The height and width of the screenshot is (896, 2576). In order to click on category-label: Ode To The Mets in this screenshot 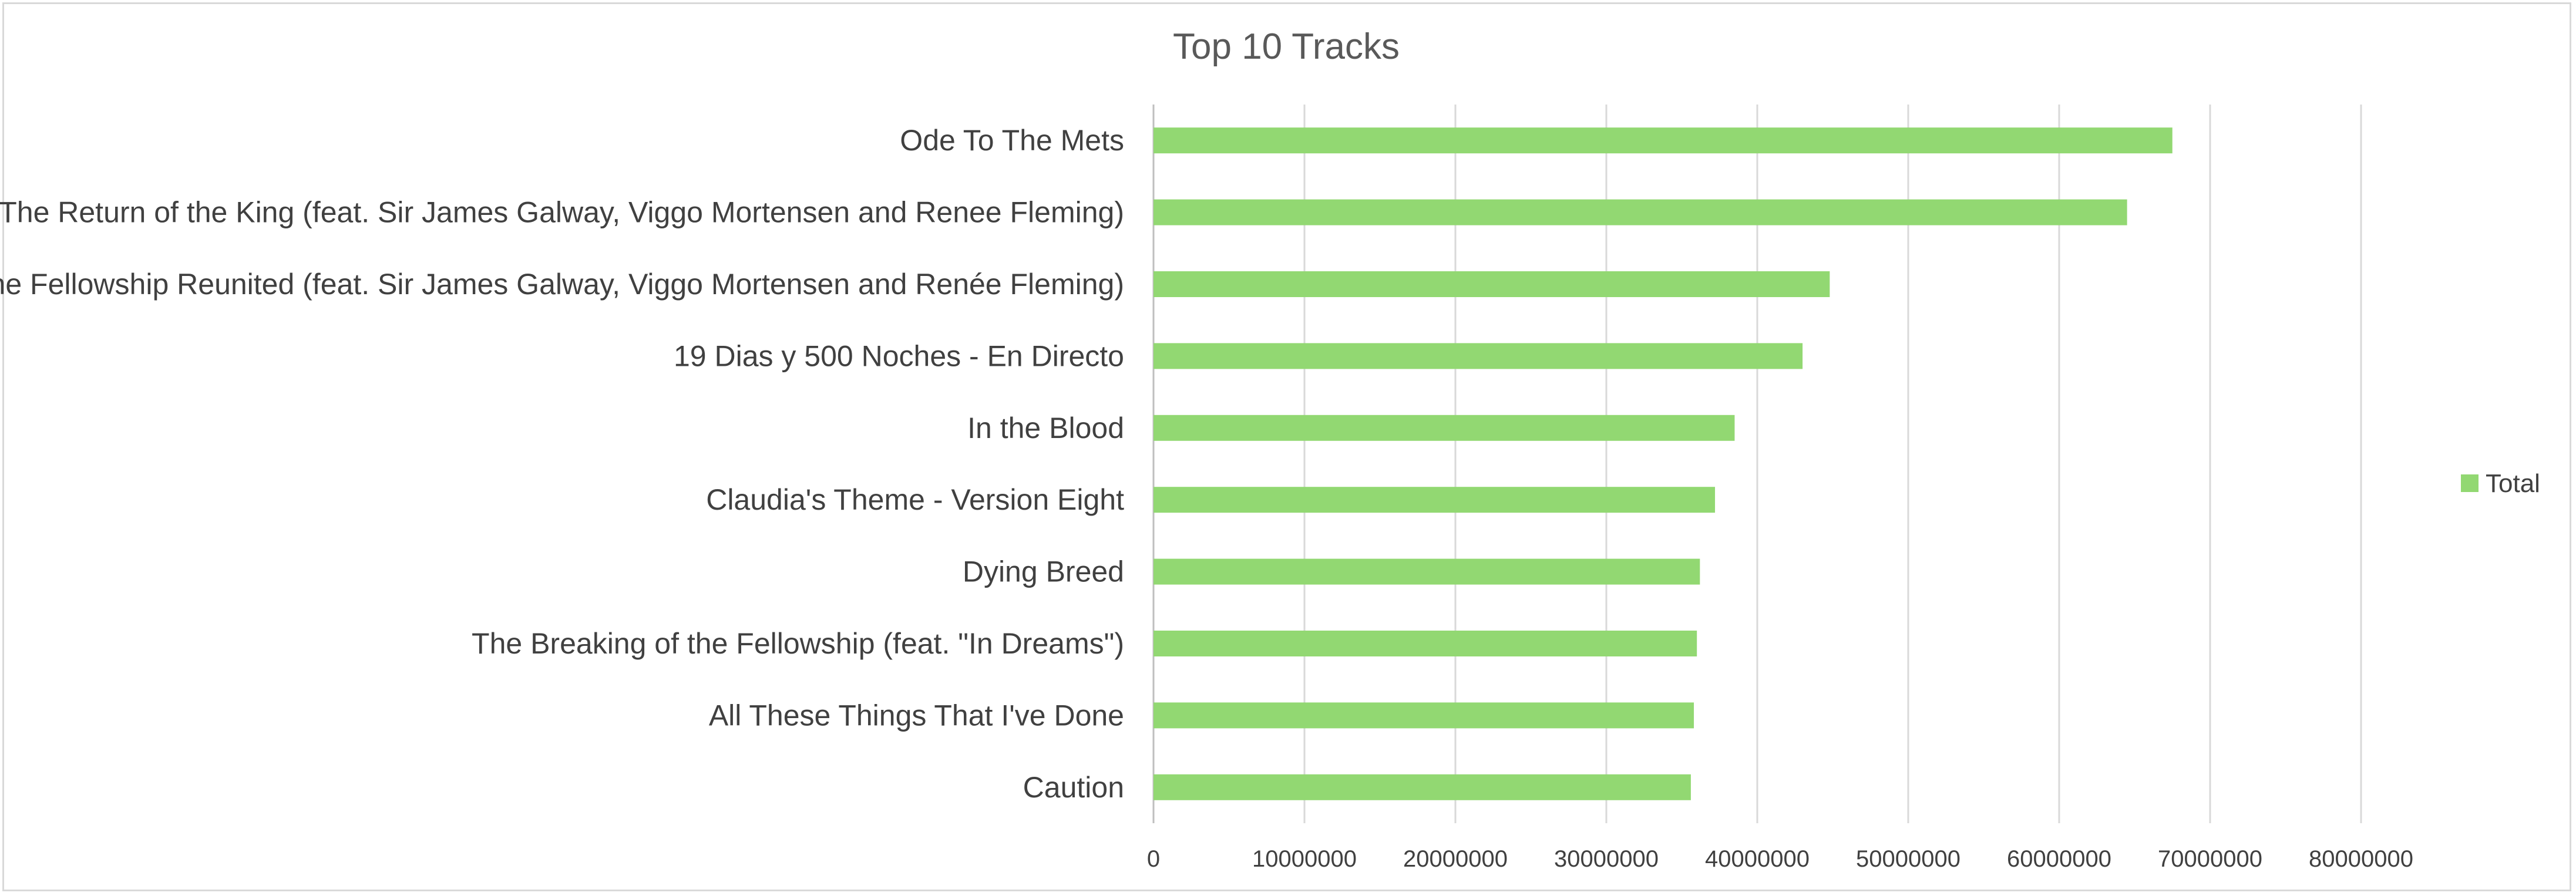, I will do `click(1012, 140)`.